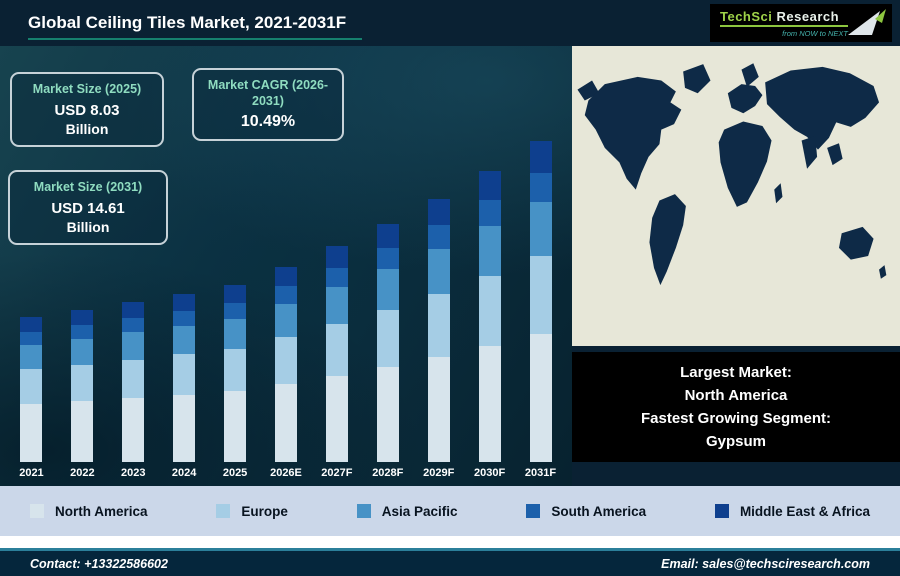 Image resolution: width=900 pixels, height=576 pixels. Describe the element at coordinates (388, 473) in the screenshot. I see `x-axis-label: 2028F` at that location.